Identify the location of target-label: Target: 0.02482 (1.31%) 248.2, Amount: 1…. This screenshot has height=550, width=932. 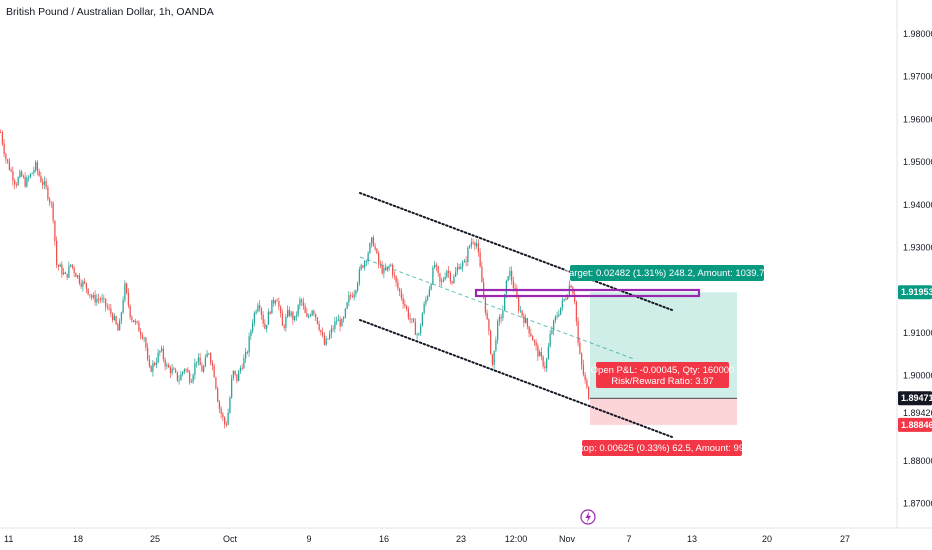
(667, 273).